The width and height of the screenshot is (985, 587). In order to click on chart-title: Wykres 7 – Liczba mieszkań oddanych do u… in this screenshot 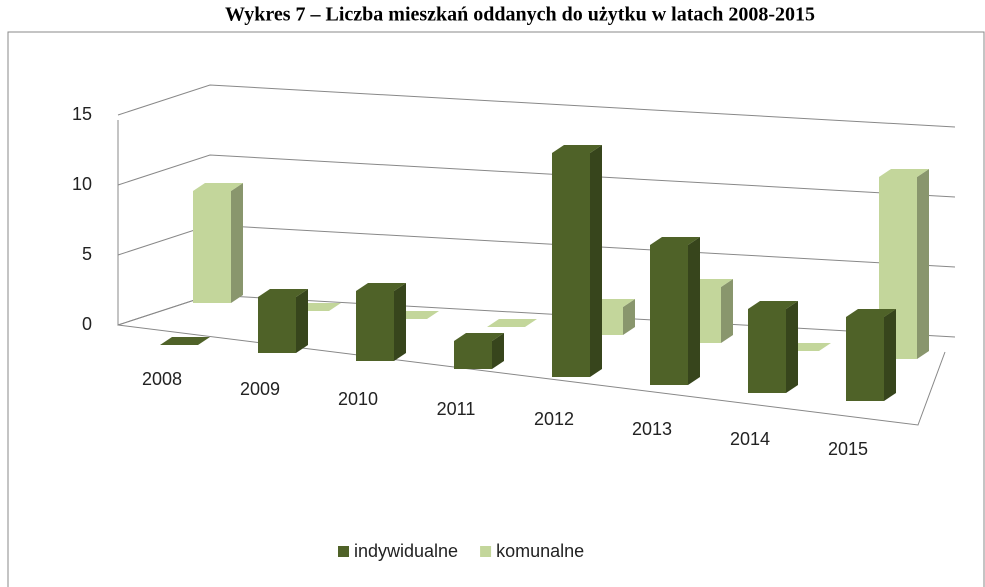, I will do `click(520, 15)`.